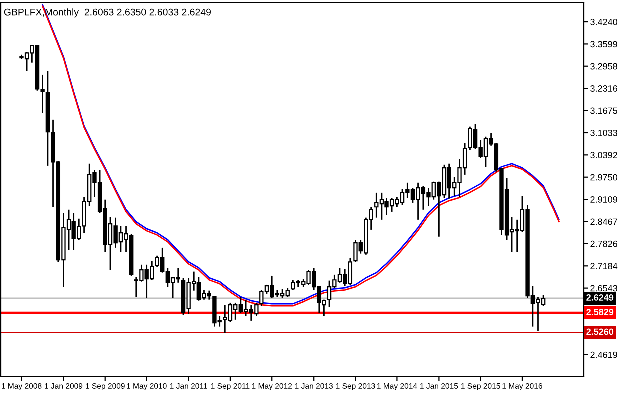 The image size is (625, 393). Describe the element at coordinates (604, 66) in the screenshot. I see `y-tick-label: 3.2958` at that location.